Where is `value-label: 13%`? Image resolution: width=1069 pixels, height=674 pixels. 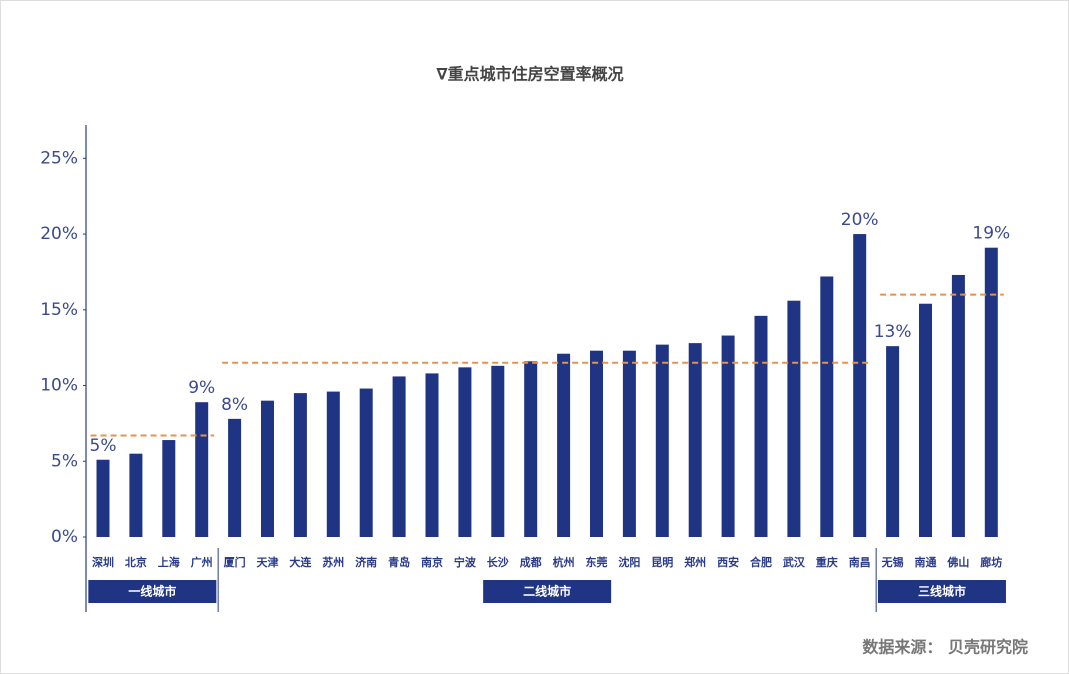
value-label: 13% is located at coordinates (893, 332).